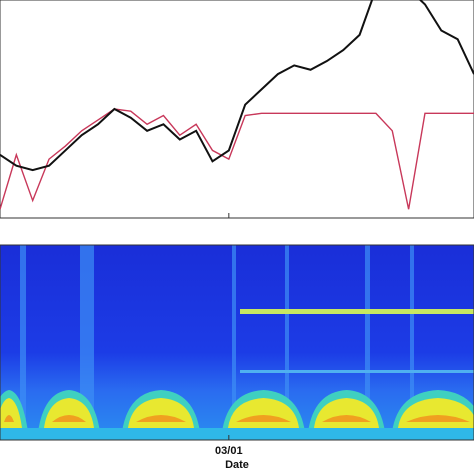  Describe the element at coordinates (237, 434) in the screenshot. I see `spectro-floor` at that location.